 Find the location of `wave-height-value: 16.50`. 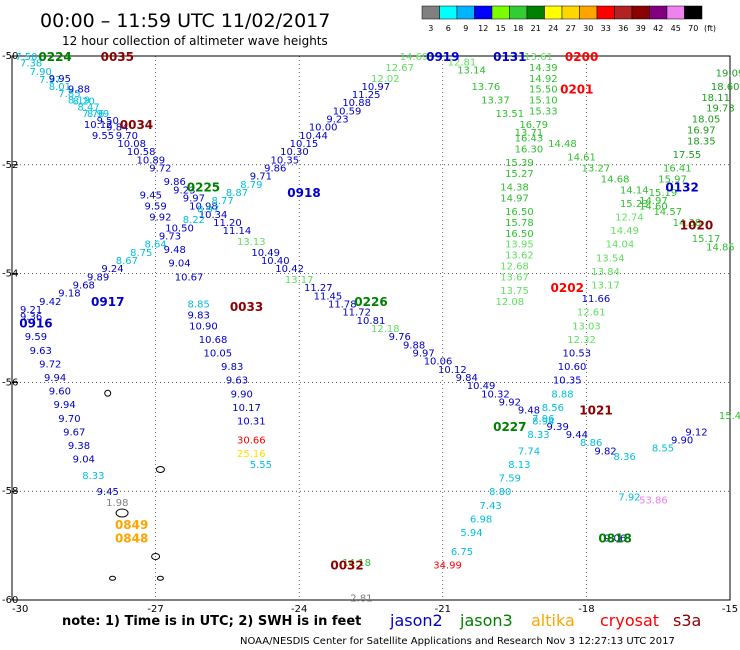

wave-height-value: 16.50 is located at coordinates (519, 234).